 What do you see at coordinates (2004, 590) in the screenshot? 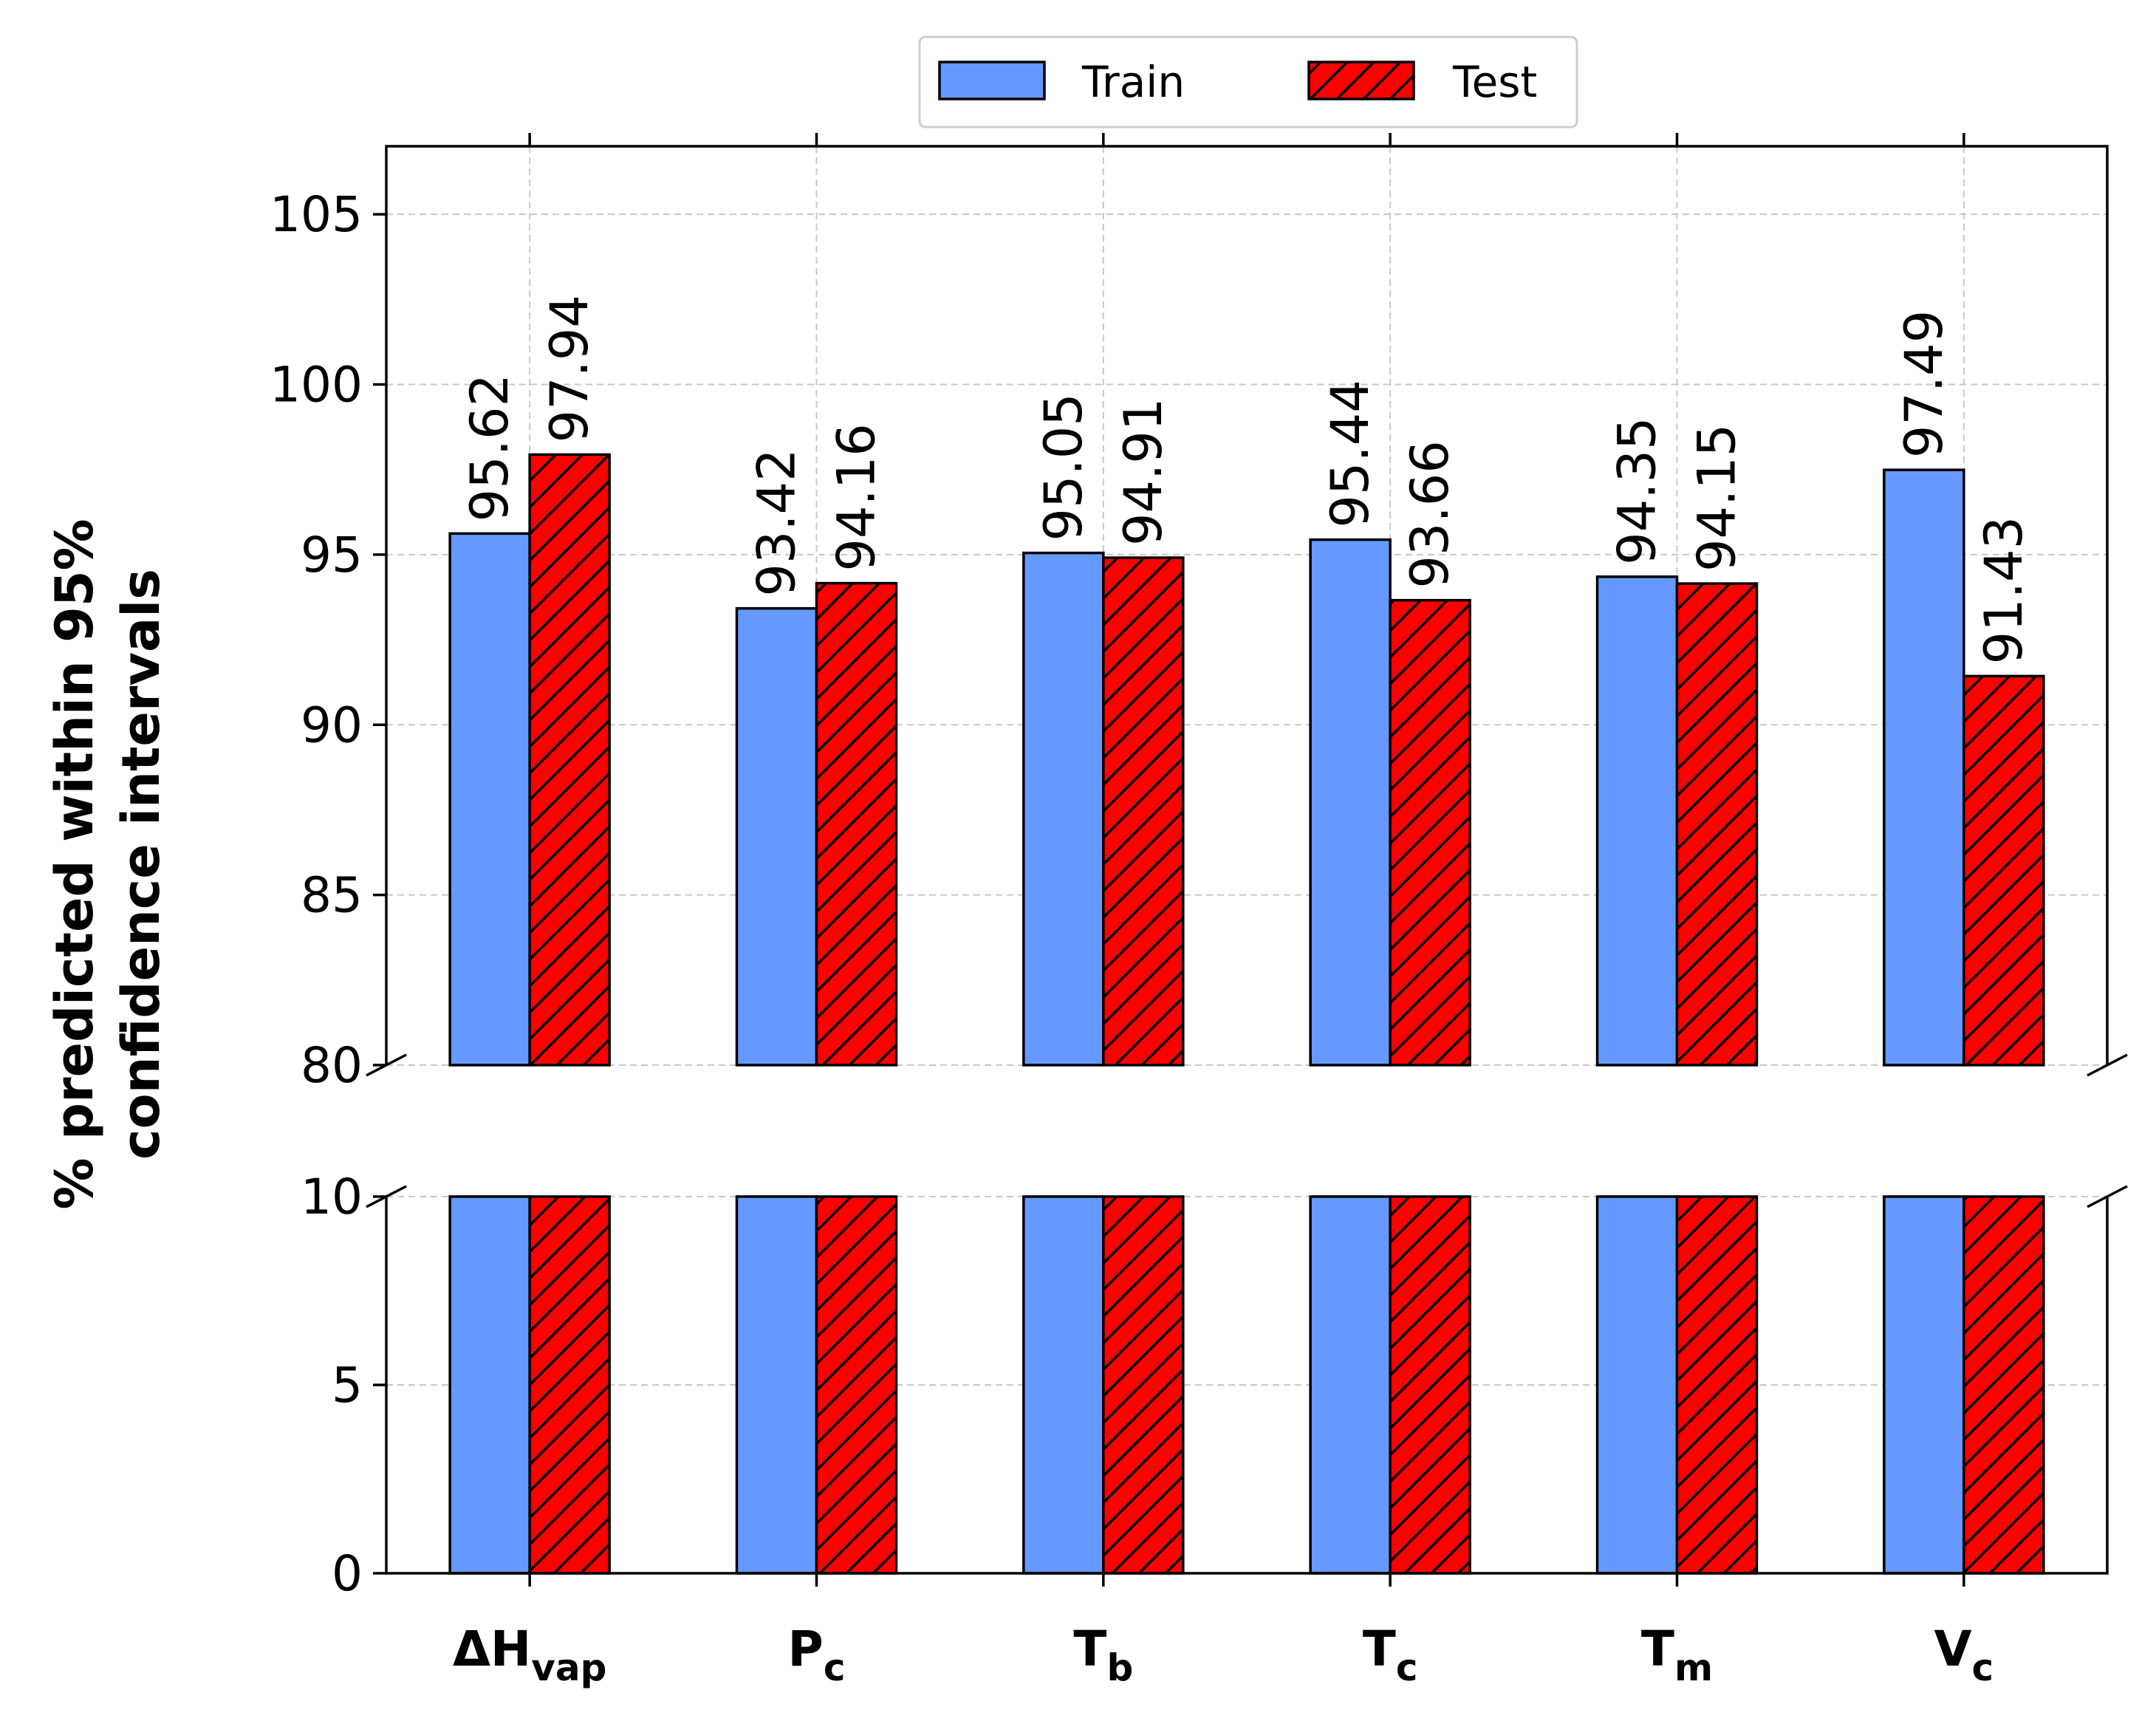
I see `value-label-test-5: 91.43` at bounding box center [2004, 590].